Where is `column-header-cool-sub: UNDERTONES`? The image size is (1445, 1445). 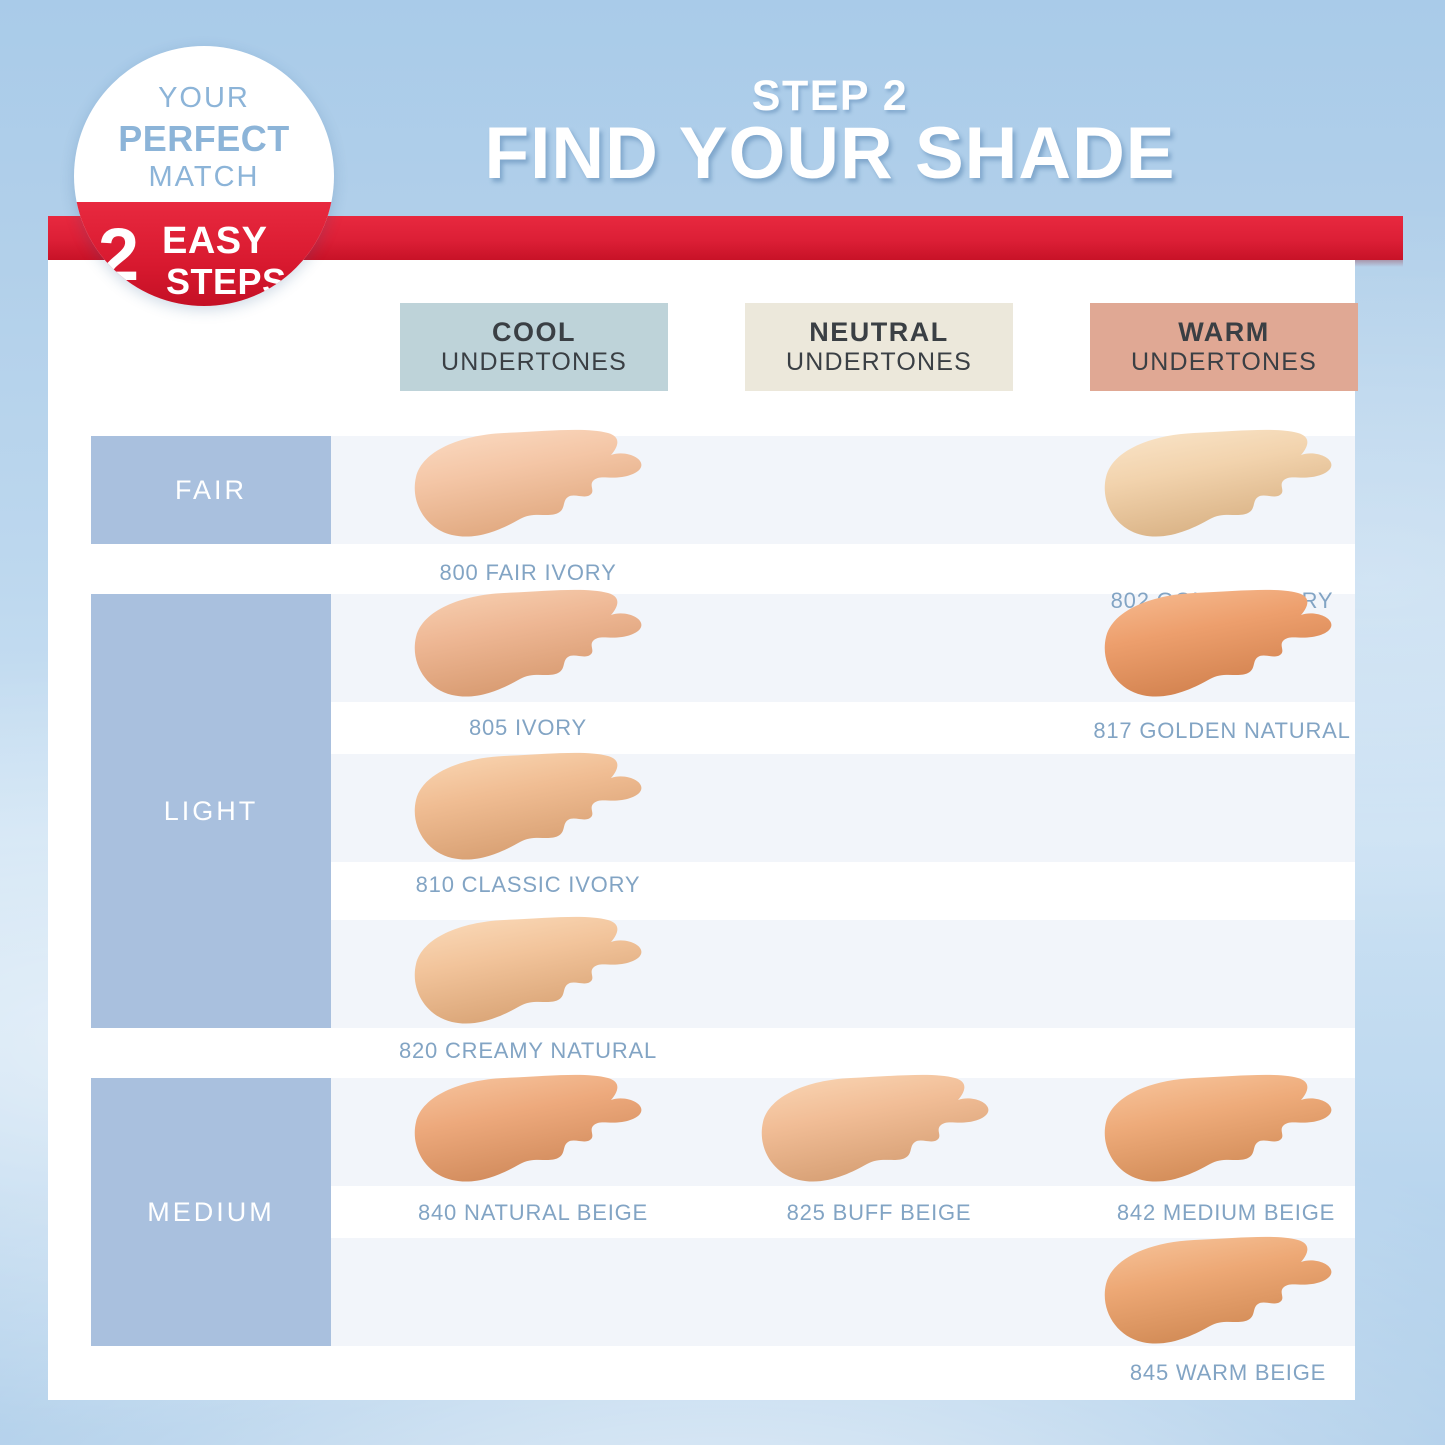 column-header-cool-sub: UNDERTONES is located at coordinates (534, 362).